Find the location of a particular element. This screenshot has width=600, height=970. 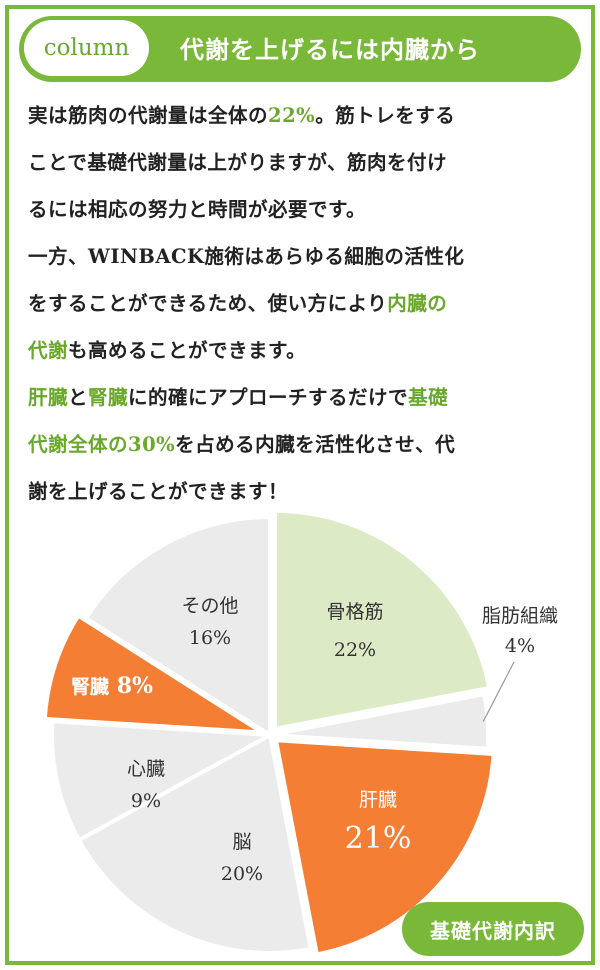

slice-value: 21% is located at coordinates (378, 838).